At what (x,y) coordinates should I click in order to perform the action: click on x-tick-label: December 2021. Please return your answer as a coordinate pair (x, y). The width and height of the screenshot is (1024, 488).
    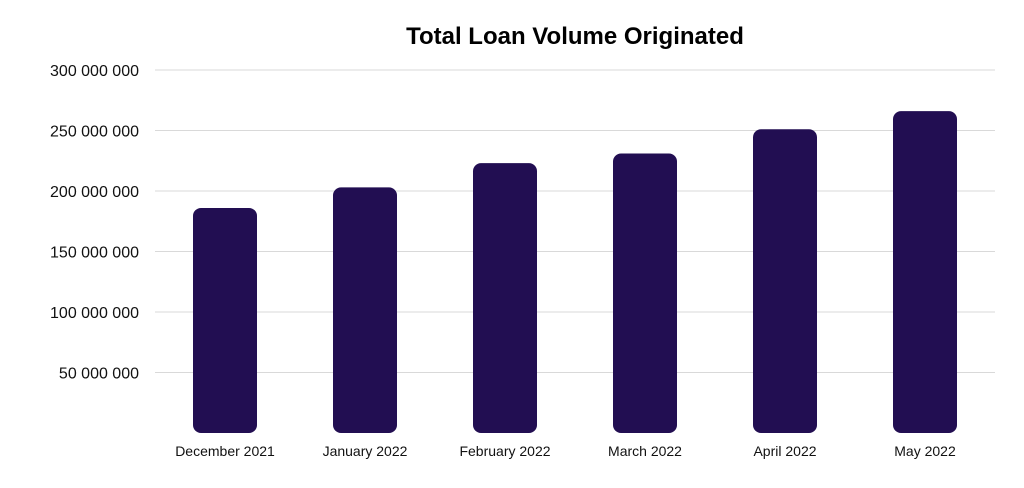
    Looking at the image, I should click on (225, 451).